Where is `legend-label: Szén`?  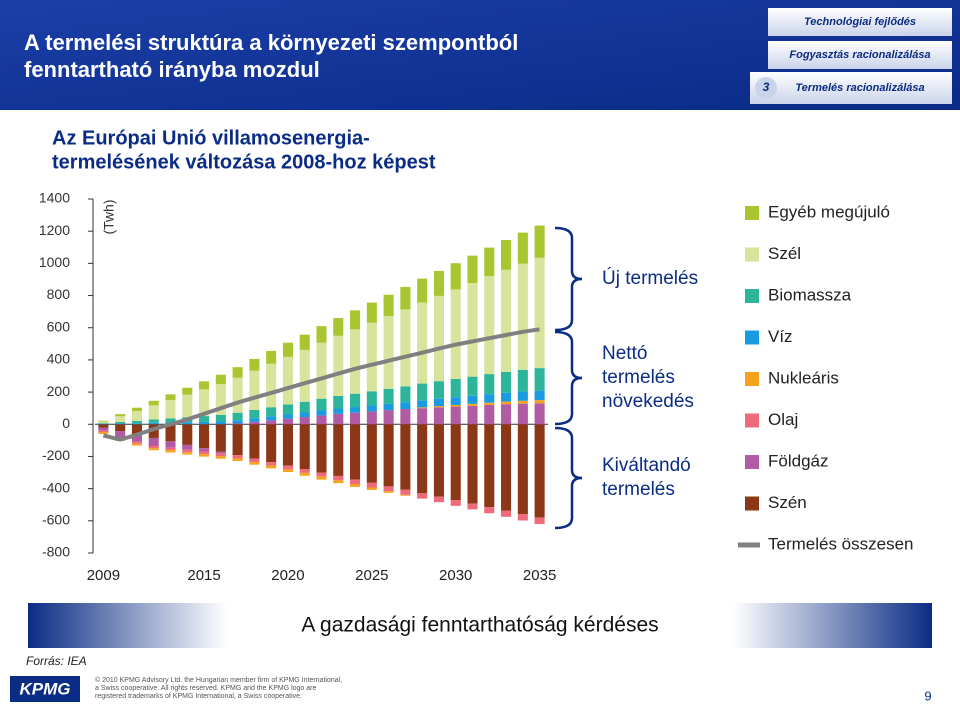 legend-label: Szén is located at coordinates (787, 502).